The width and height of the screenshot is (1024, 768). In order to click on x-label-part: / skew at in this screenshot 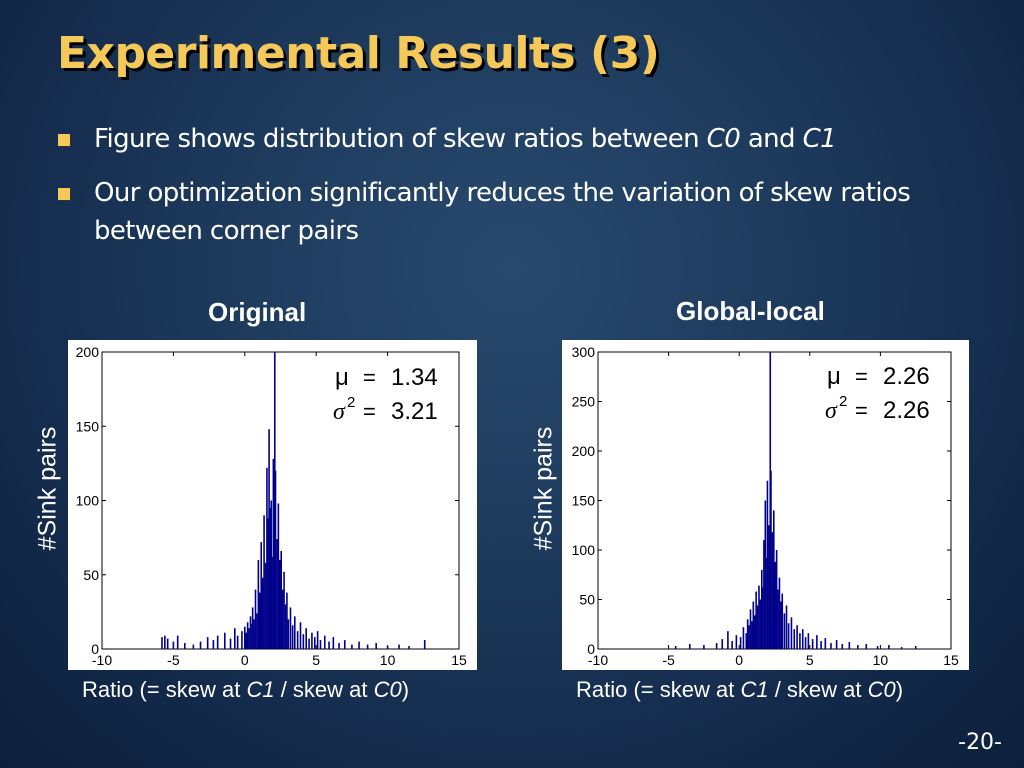, I will do `click(818, 689)`.